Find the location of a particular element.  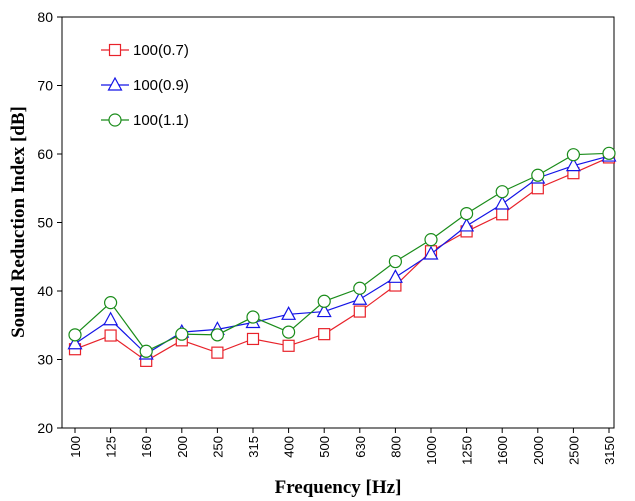

x-tick-label: 800 is located at coordinates (395, 447).